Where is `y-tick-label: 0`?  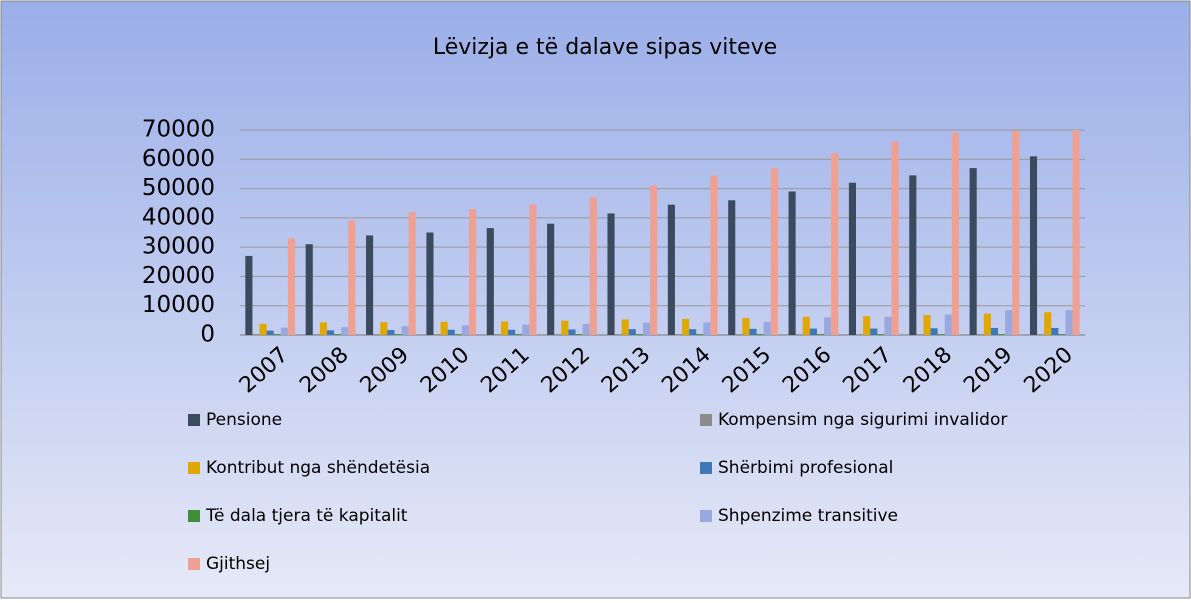
y-tick-label: 0 is located at coordinates (207, 335).